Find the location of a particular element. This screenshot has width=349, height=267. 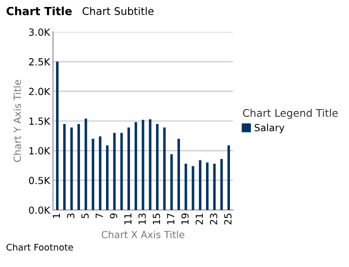

x-axis-title: Chart X Axis Title is located at coordinates (143, 234).